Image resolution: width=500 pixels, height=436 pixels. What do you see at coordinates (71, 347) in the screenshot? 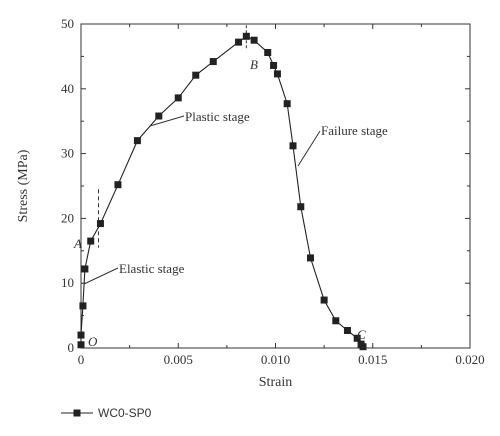
I see `y-tick-label: 0` at bounding box center [71, 347].